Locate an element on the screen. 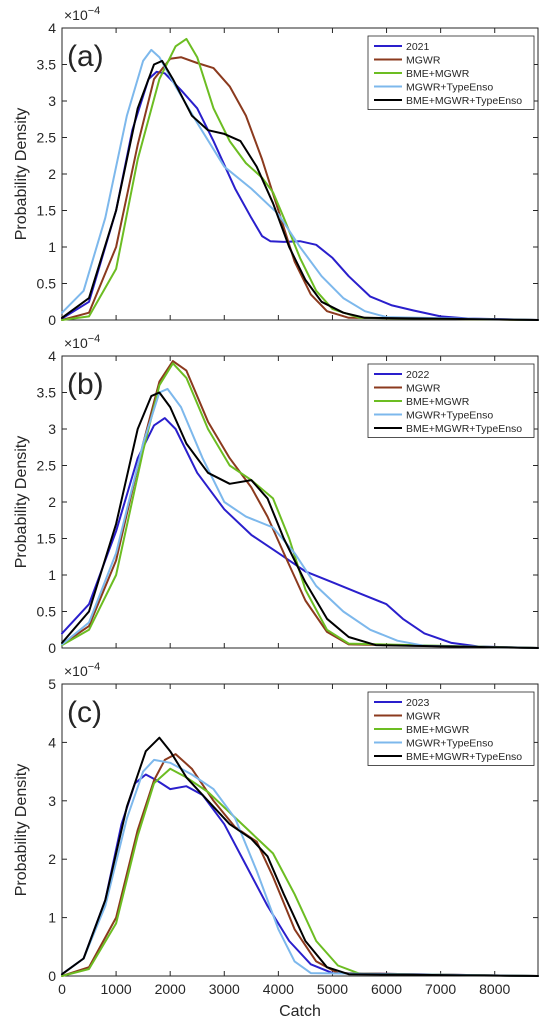 This screenshot has width=550, height=1033. x-tick-label: 5000 is located at coordinates (332, 989).